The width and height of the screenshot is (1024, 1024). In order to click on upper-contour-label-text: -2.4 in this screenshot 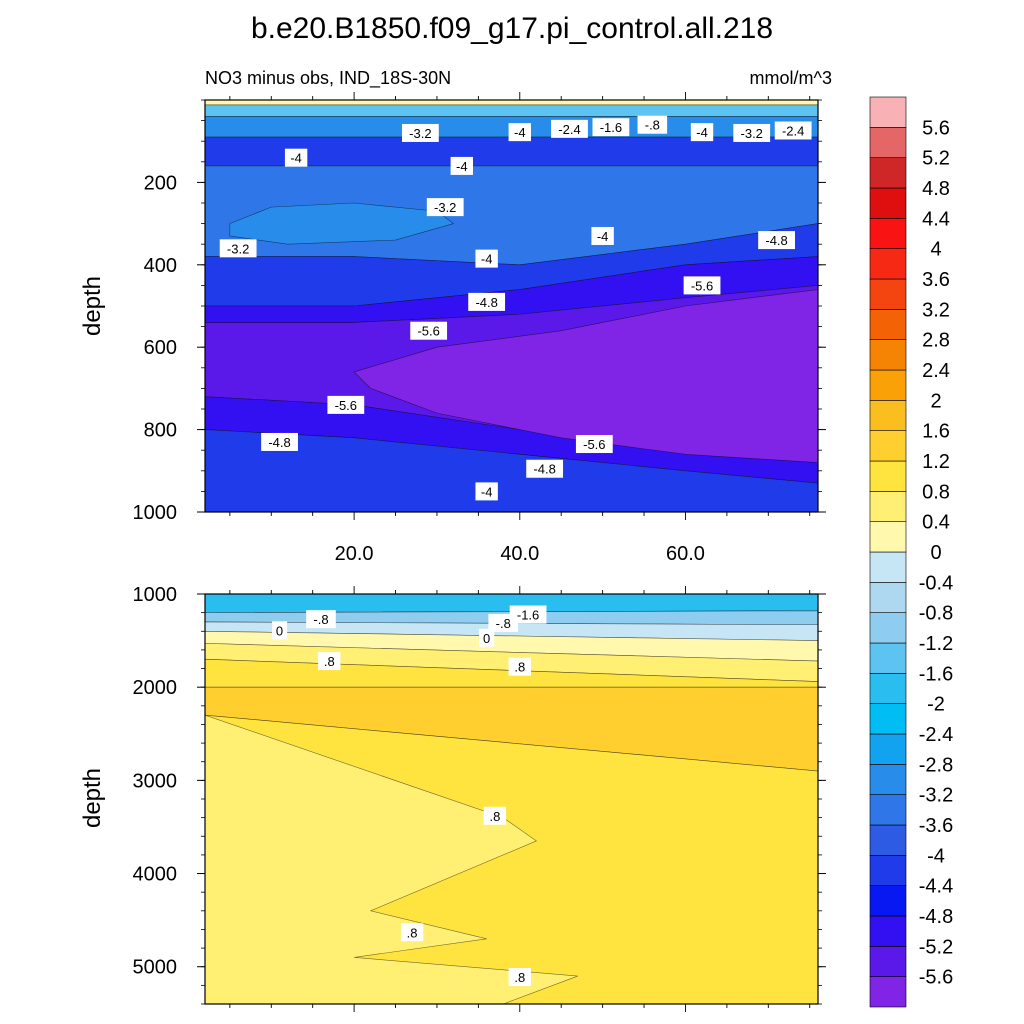, I will do `click(793, 130)`.